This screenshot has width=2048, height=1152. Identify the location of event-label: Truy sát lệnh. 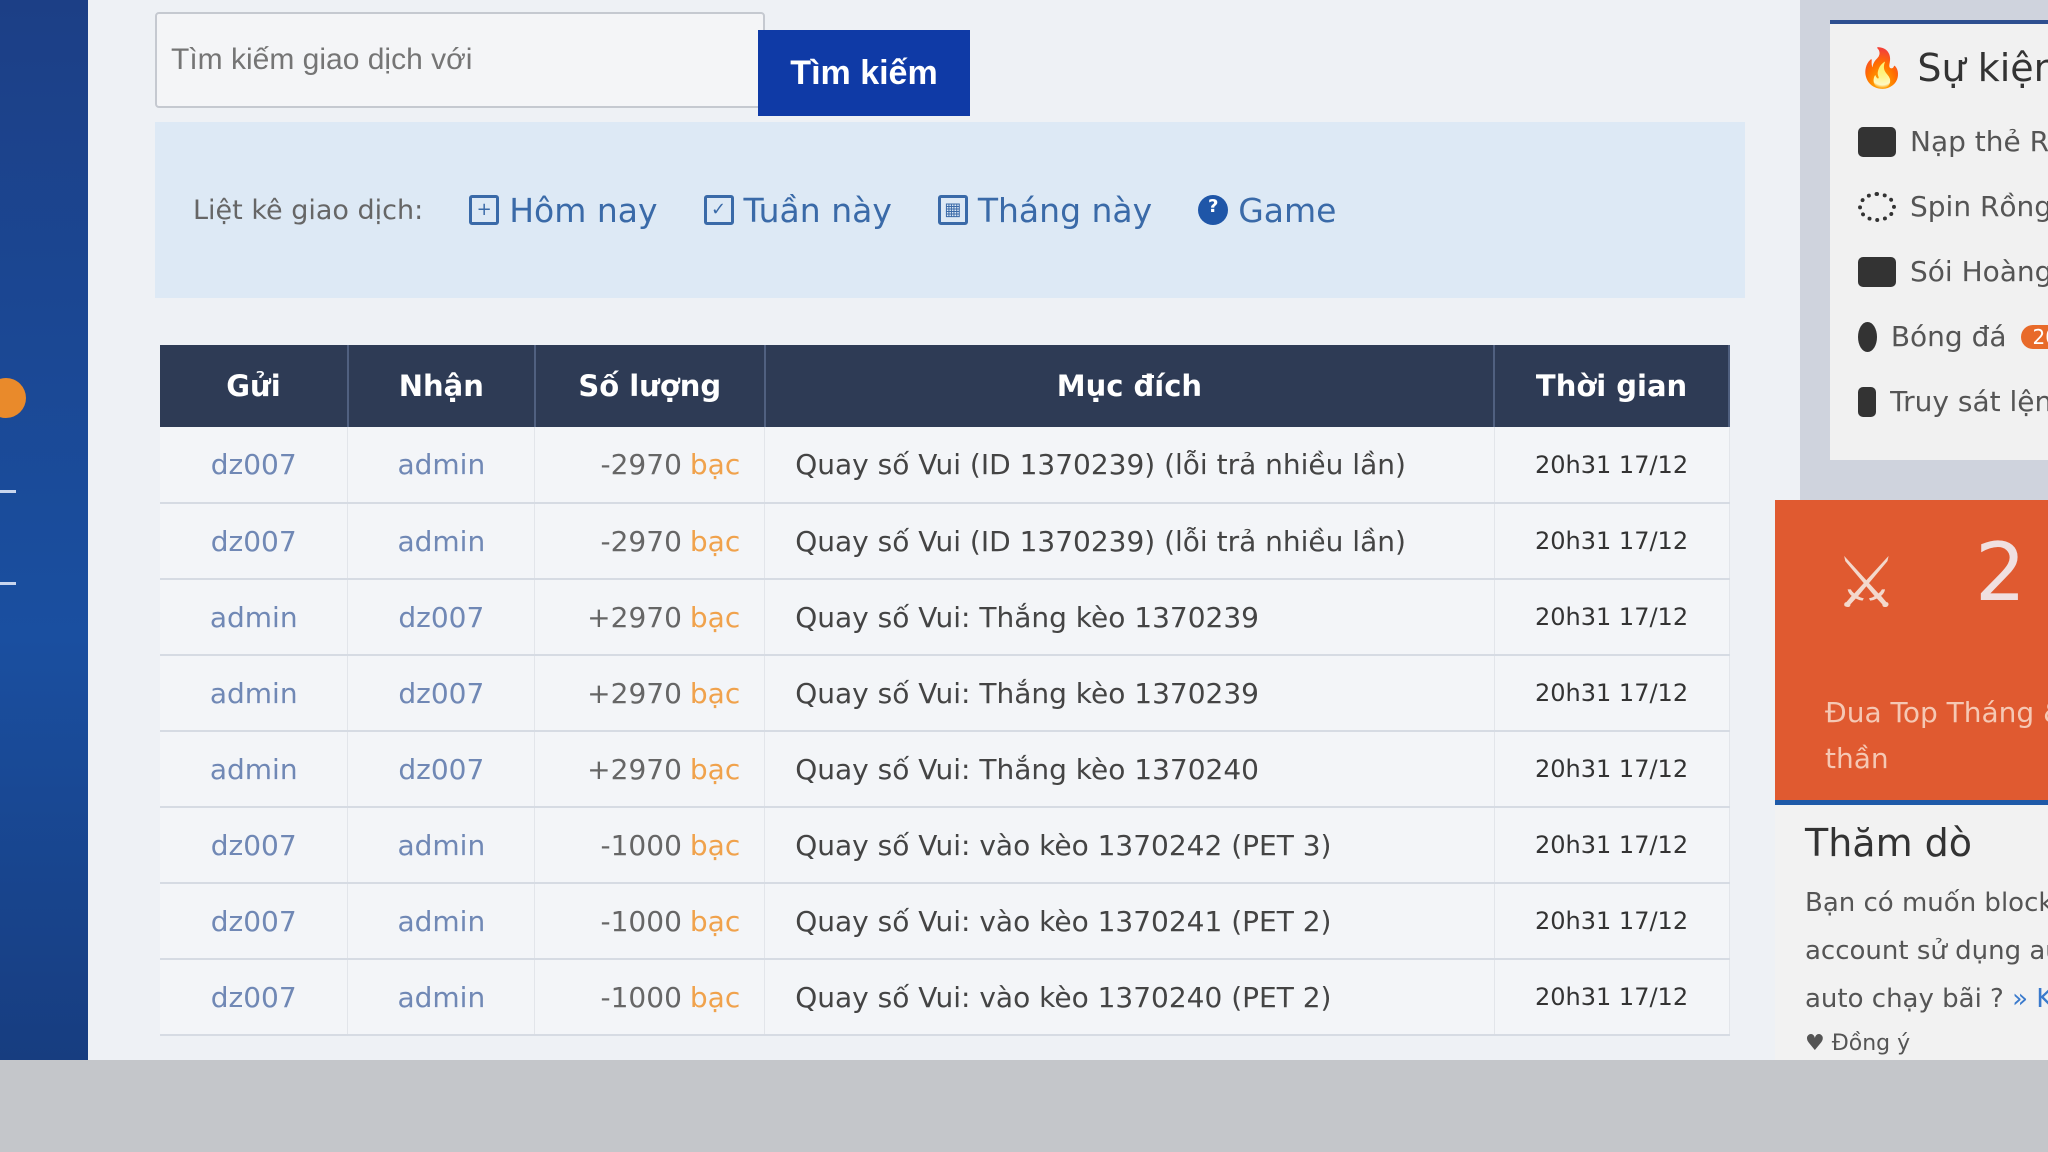
(1969, 401).